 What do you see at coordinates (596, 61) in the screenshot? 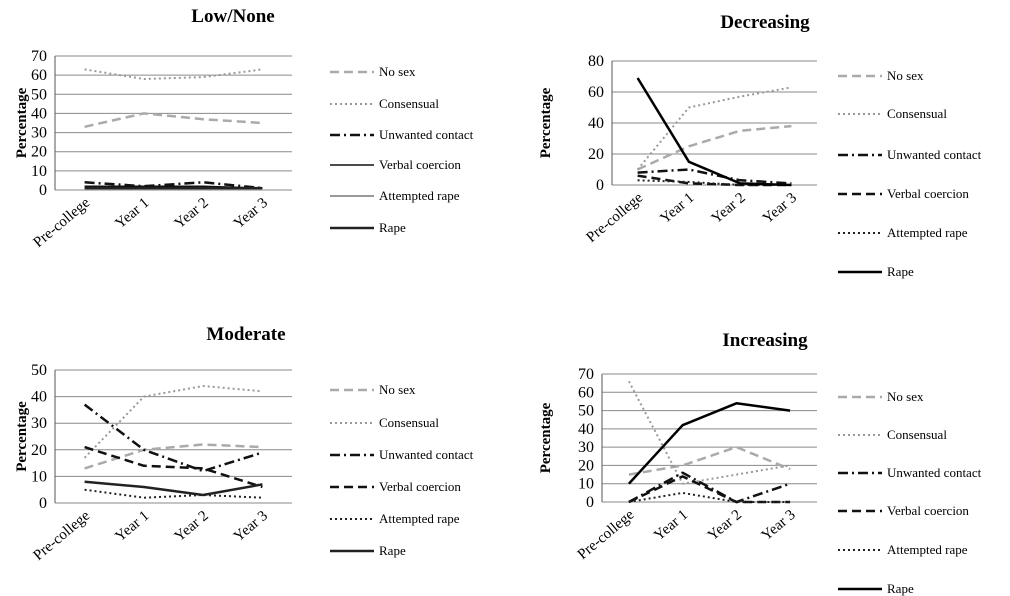
I see `y-tick-label: 80` at bounding box center [596, 61].